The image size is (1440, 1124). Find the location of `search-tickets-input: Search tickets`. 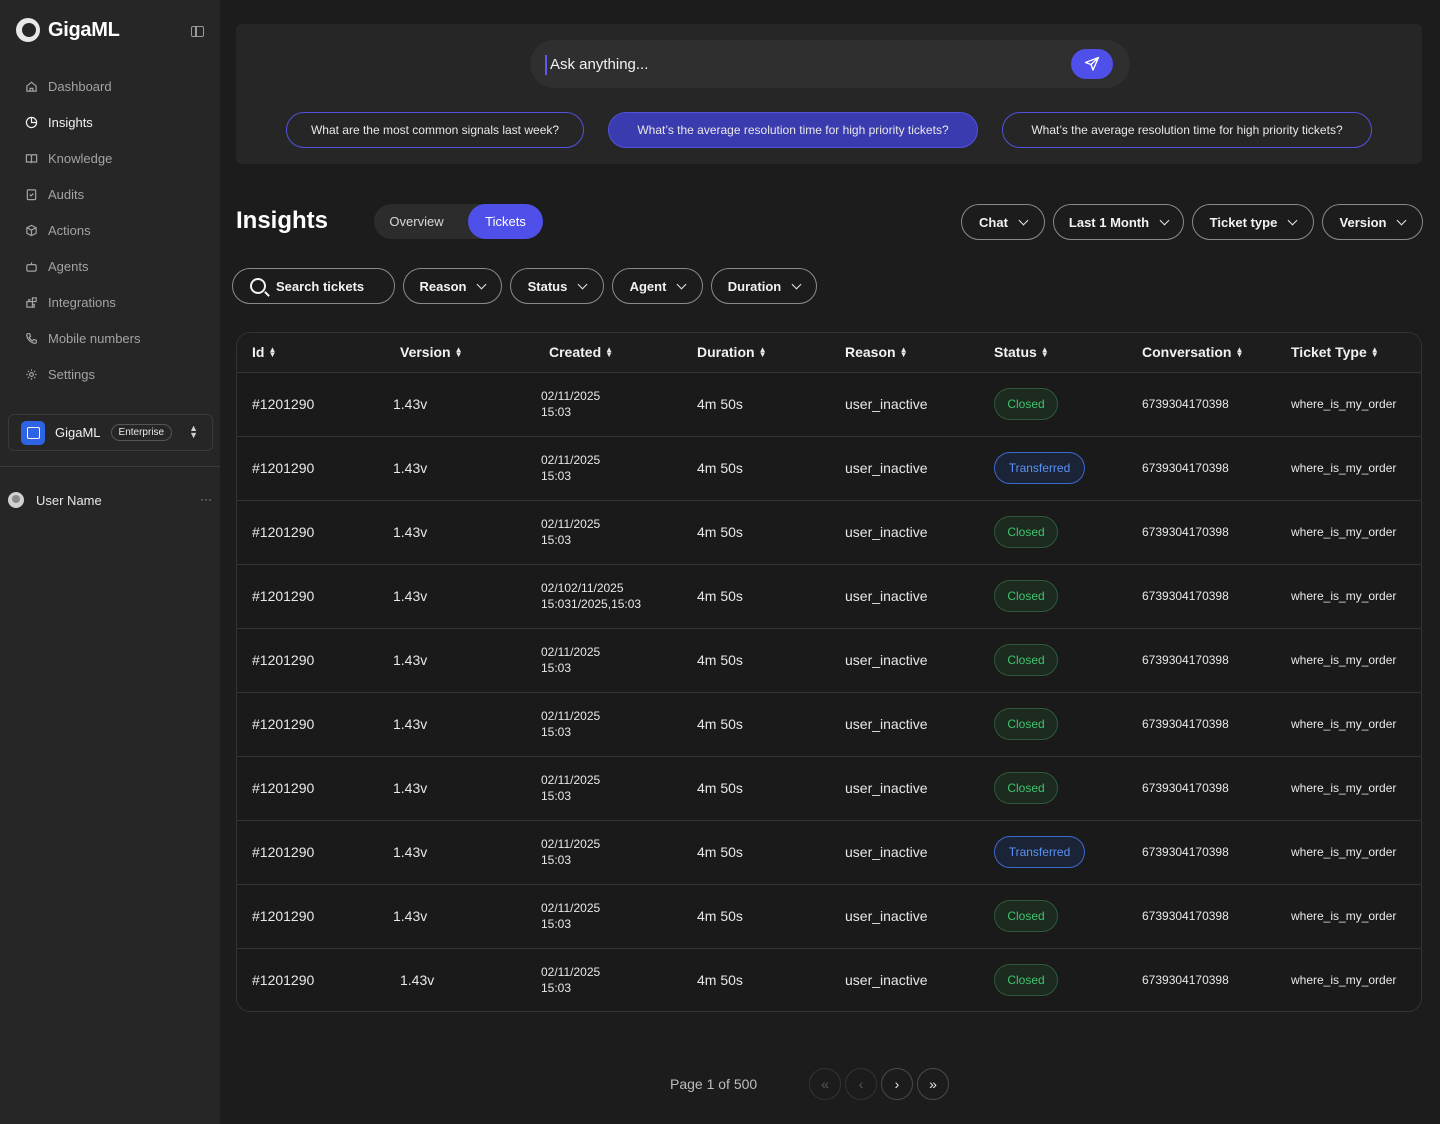

search-tickets-input: Search tickets is located at coordinates (313, 286).